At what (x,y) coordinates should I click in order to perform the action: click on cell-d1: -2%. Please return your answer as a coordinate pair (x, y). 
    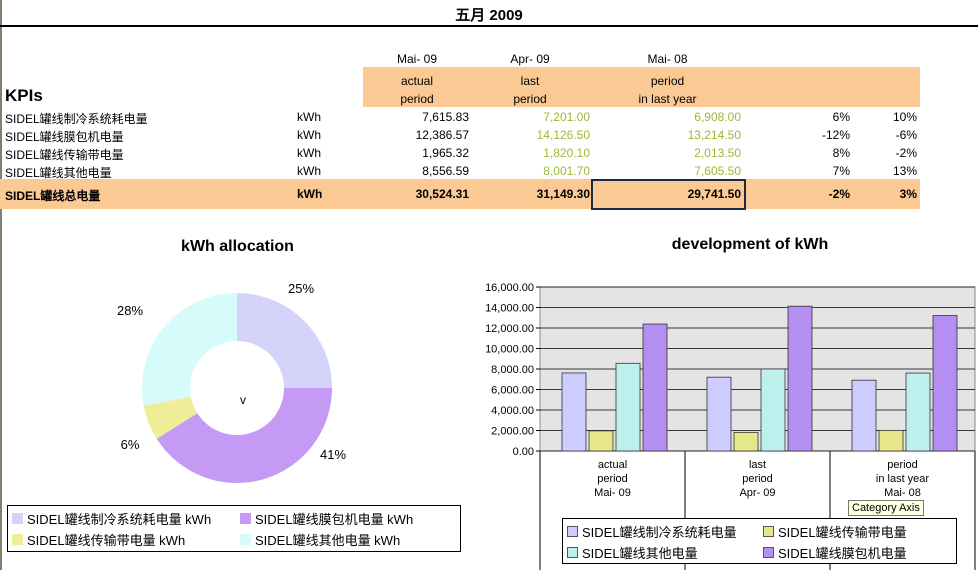
    Looking at the image, I should click on (839, 194).